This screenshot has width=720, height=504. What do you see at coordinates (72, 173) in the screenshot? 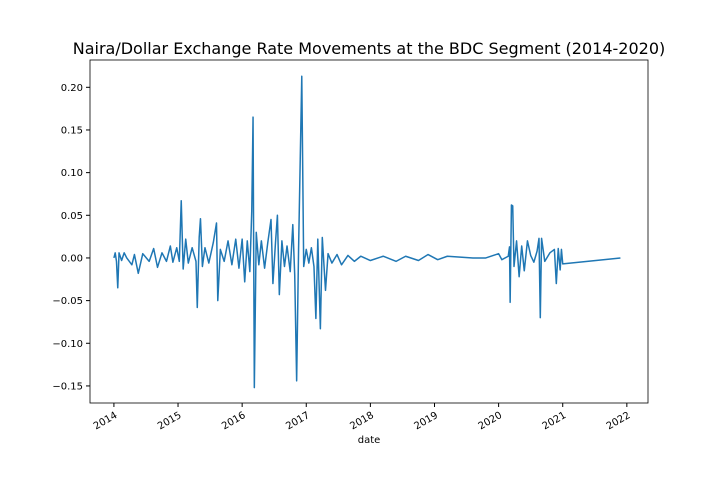
I see `y-tick-label: 0.10` at bounding box center [72, 173].